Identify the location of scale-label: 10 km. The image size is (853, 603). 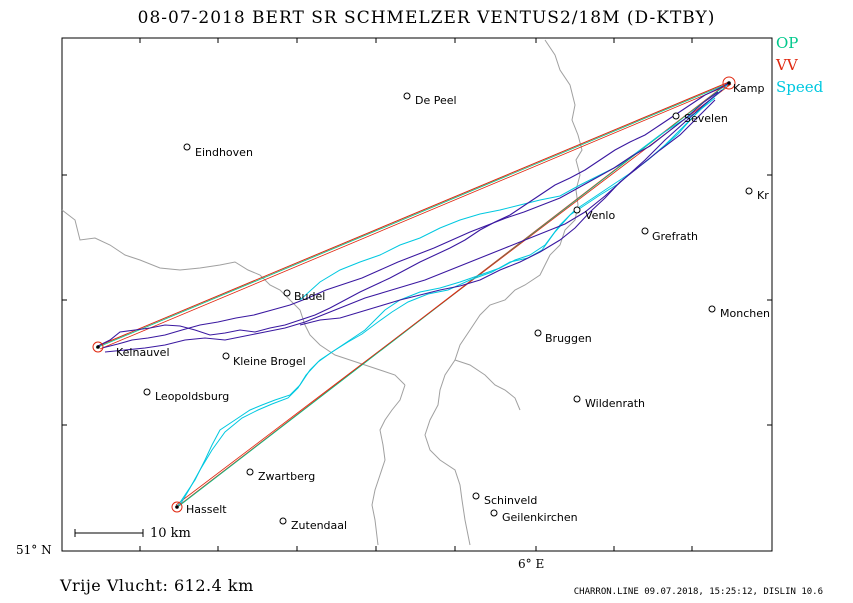
(170, 533).